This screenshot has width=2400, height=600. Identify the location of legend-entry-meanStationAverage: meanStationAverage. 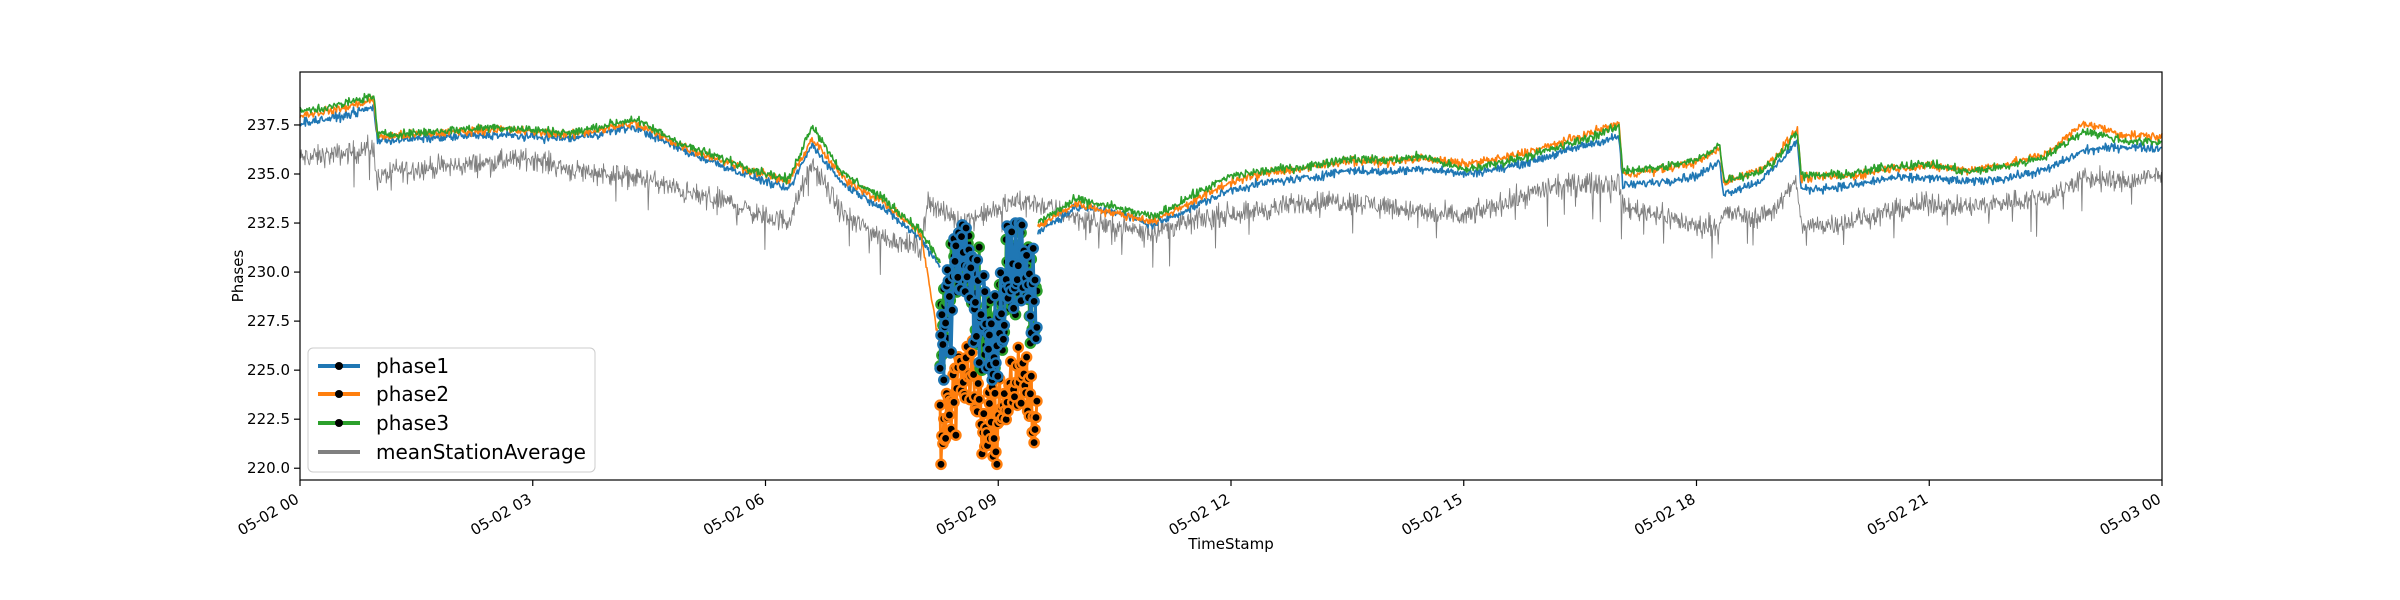
(452, 452).